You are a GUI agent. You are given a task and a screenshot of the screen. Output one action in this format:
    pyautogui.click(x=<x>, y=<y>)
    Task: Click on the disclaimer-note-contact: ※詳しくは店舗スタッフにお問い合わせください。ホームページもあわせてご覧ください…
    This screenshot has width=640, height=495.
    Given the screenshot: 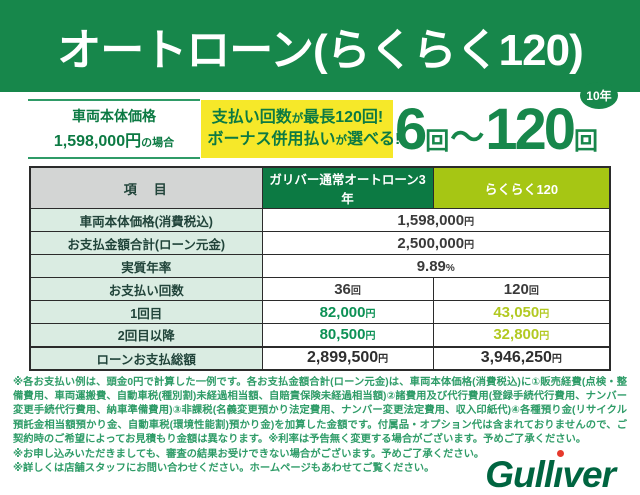 What is the action you would take?
    pyautogui.click(x=224, y=468)
    